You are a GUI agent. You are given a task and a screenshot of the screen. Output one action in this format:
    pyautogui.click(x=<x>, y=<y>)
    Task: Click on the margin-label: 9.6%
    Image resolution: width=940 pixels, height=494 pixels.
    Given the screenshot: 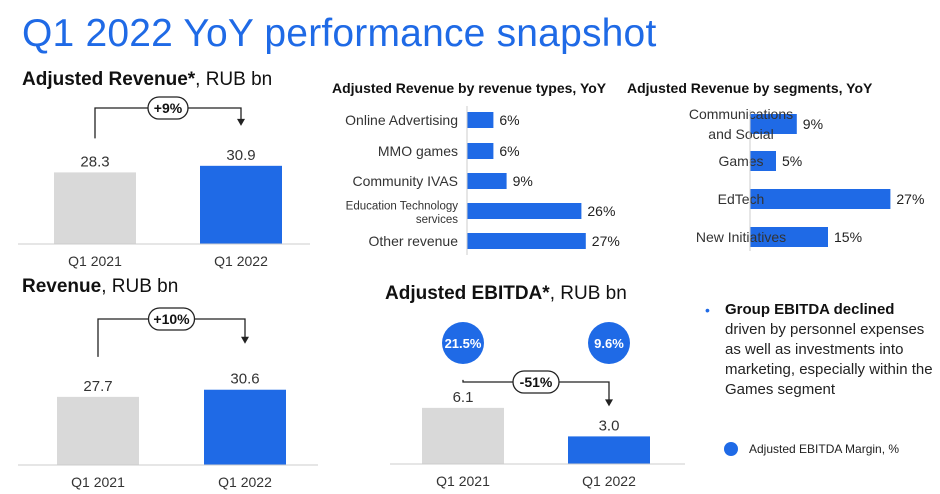 What is the action you would take?
    pyautogui.click(x=609, y=343)
    